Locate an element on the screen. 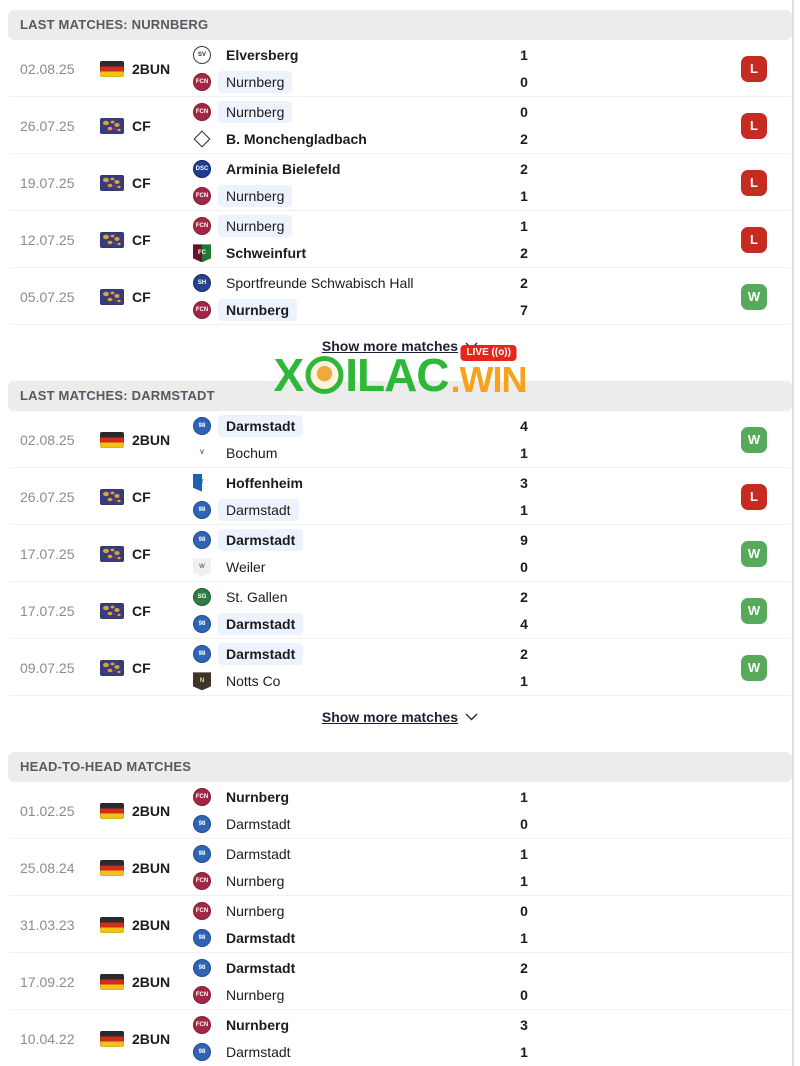 This screenshot has height=1066, width=800. match-row: 26.07.25 CF T Hoffenheim 3 98 Darmstadt 1 L is located at coordinates (400, 496).